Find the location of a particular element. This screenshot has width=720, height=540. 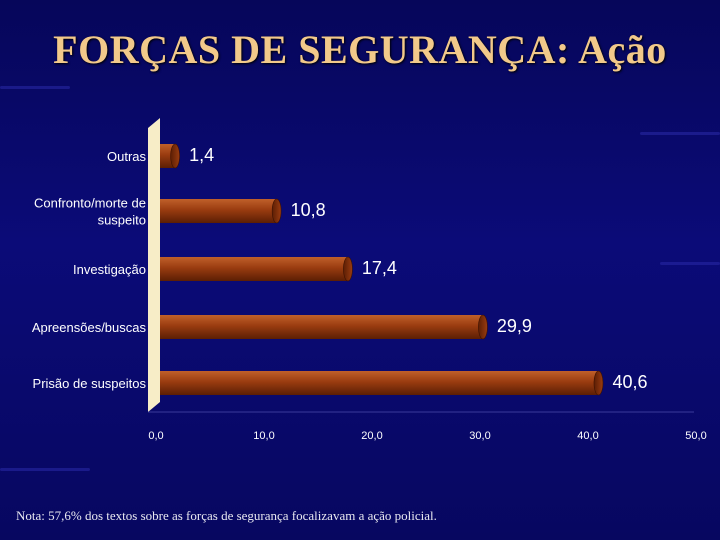

x-tick-label: 40,0 is located at coordinates (587, 436).